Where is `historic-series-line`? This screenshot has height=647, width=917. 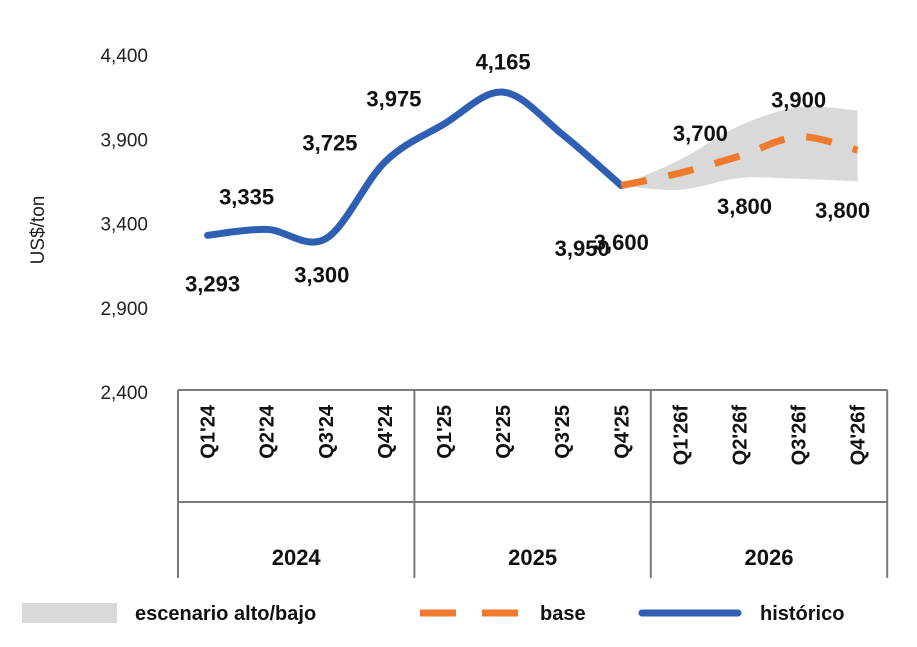
historic-series-line is located at coordinates (414, 167).